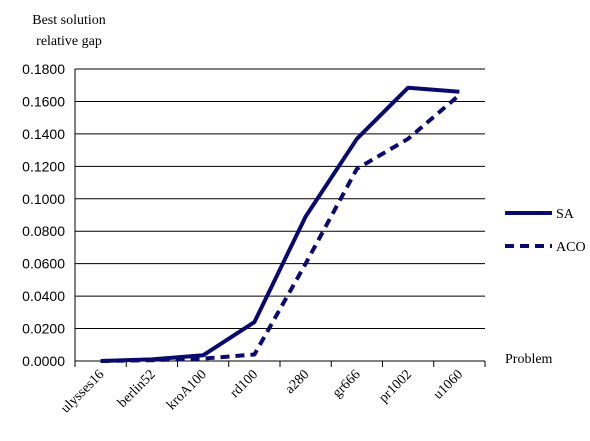 The image size is (590, 441). I want to click on y-tick-label: 0.1600, so click(43, 101).